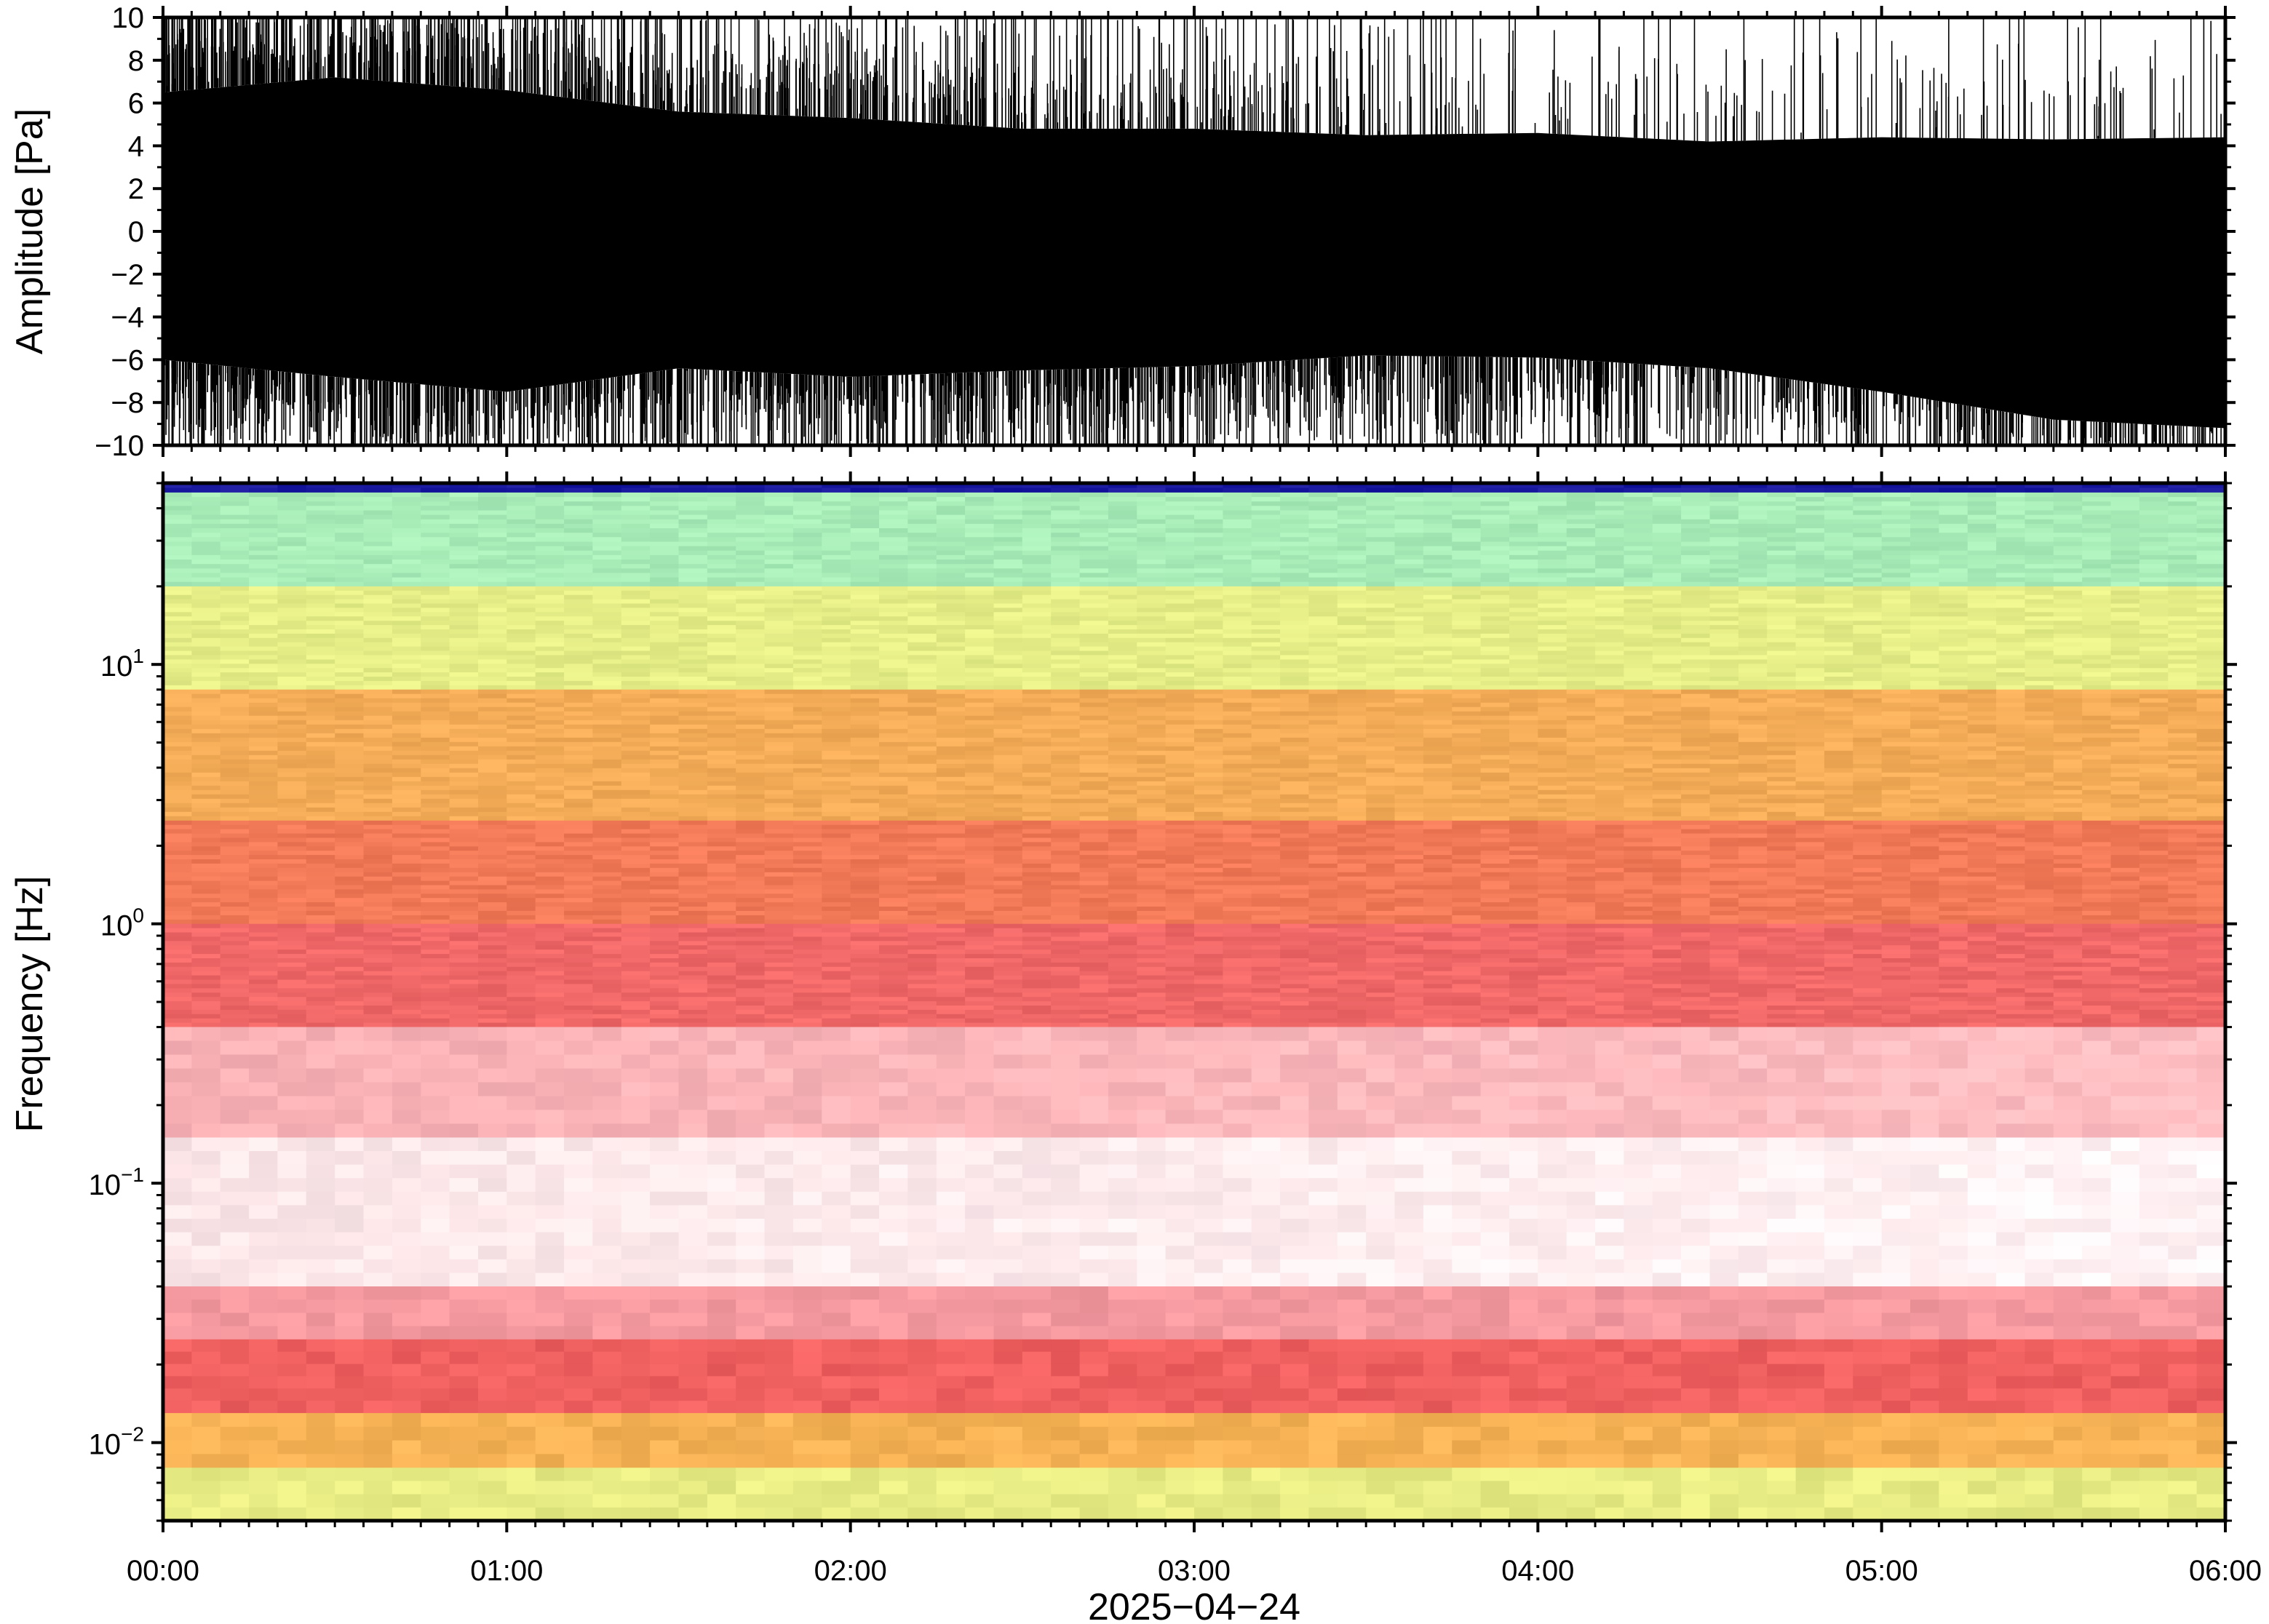 The image size is (2269, 1624). Describe the element at coordinates (1194, 638) in the screenshot. I see `spectrogram-band` at that location.